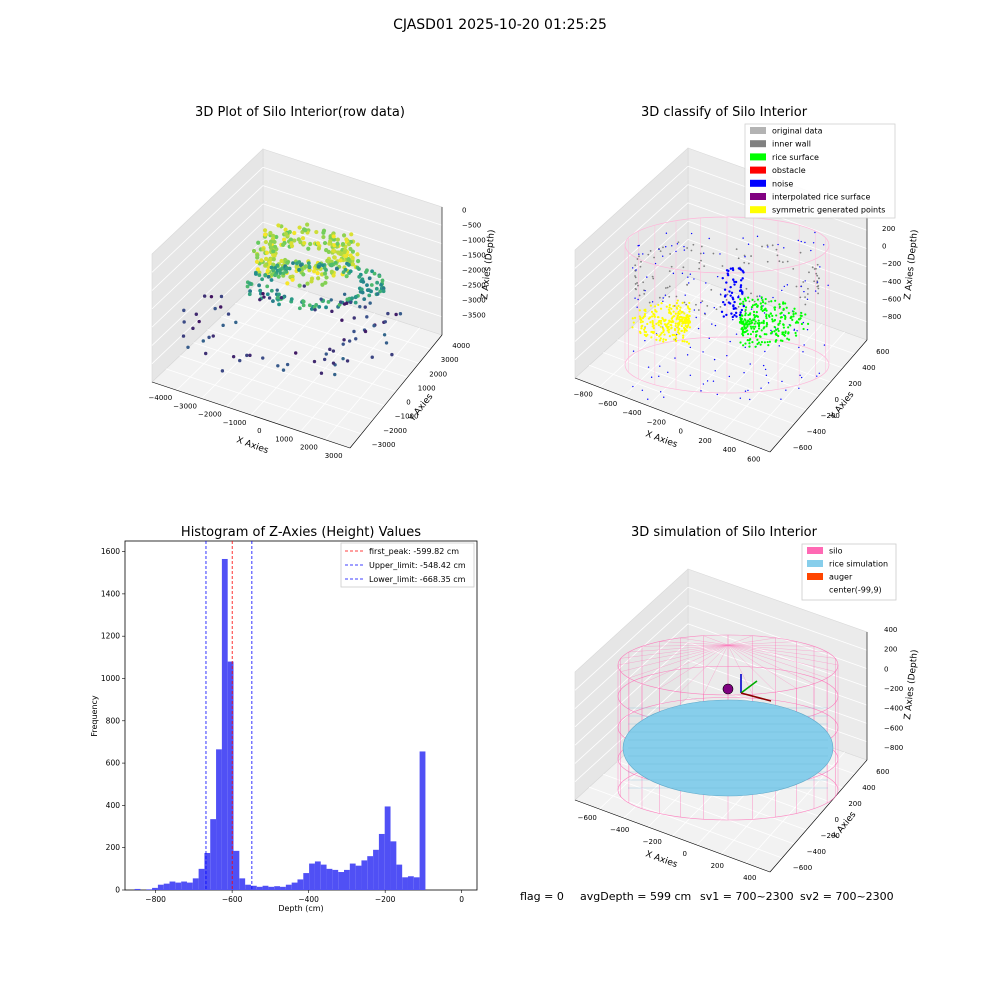 The image size is (1000, 1000). I want to click on axes-pane, so click(207, 265).